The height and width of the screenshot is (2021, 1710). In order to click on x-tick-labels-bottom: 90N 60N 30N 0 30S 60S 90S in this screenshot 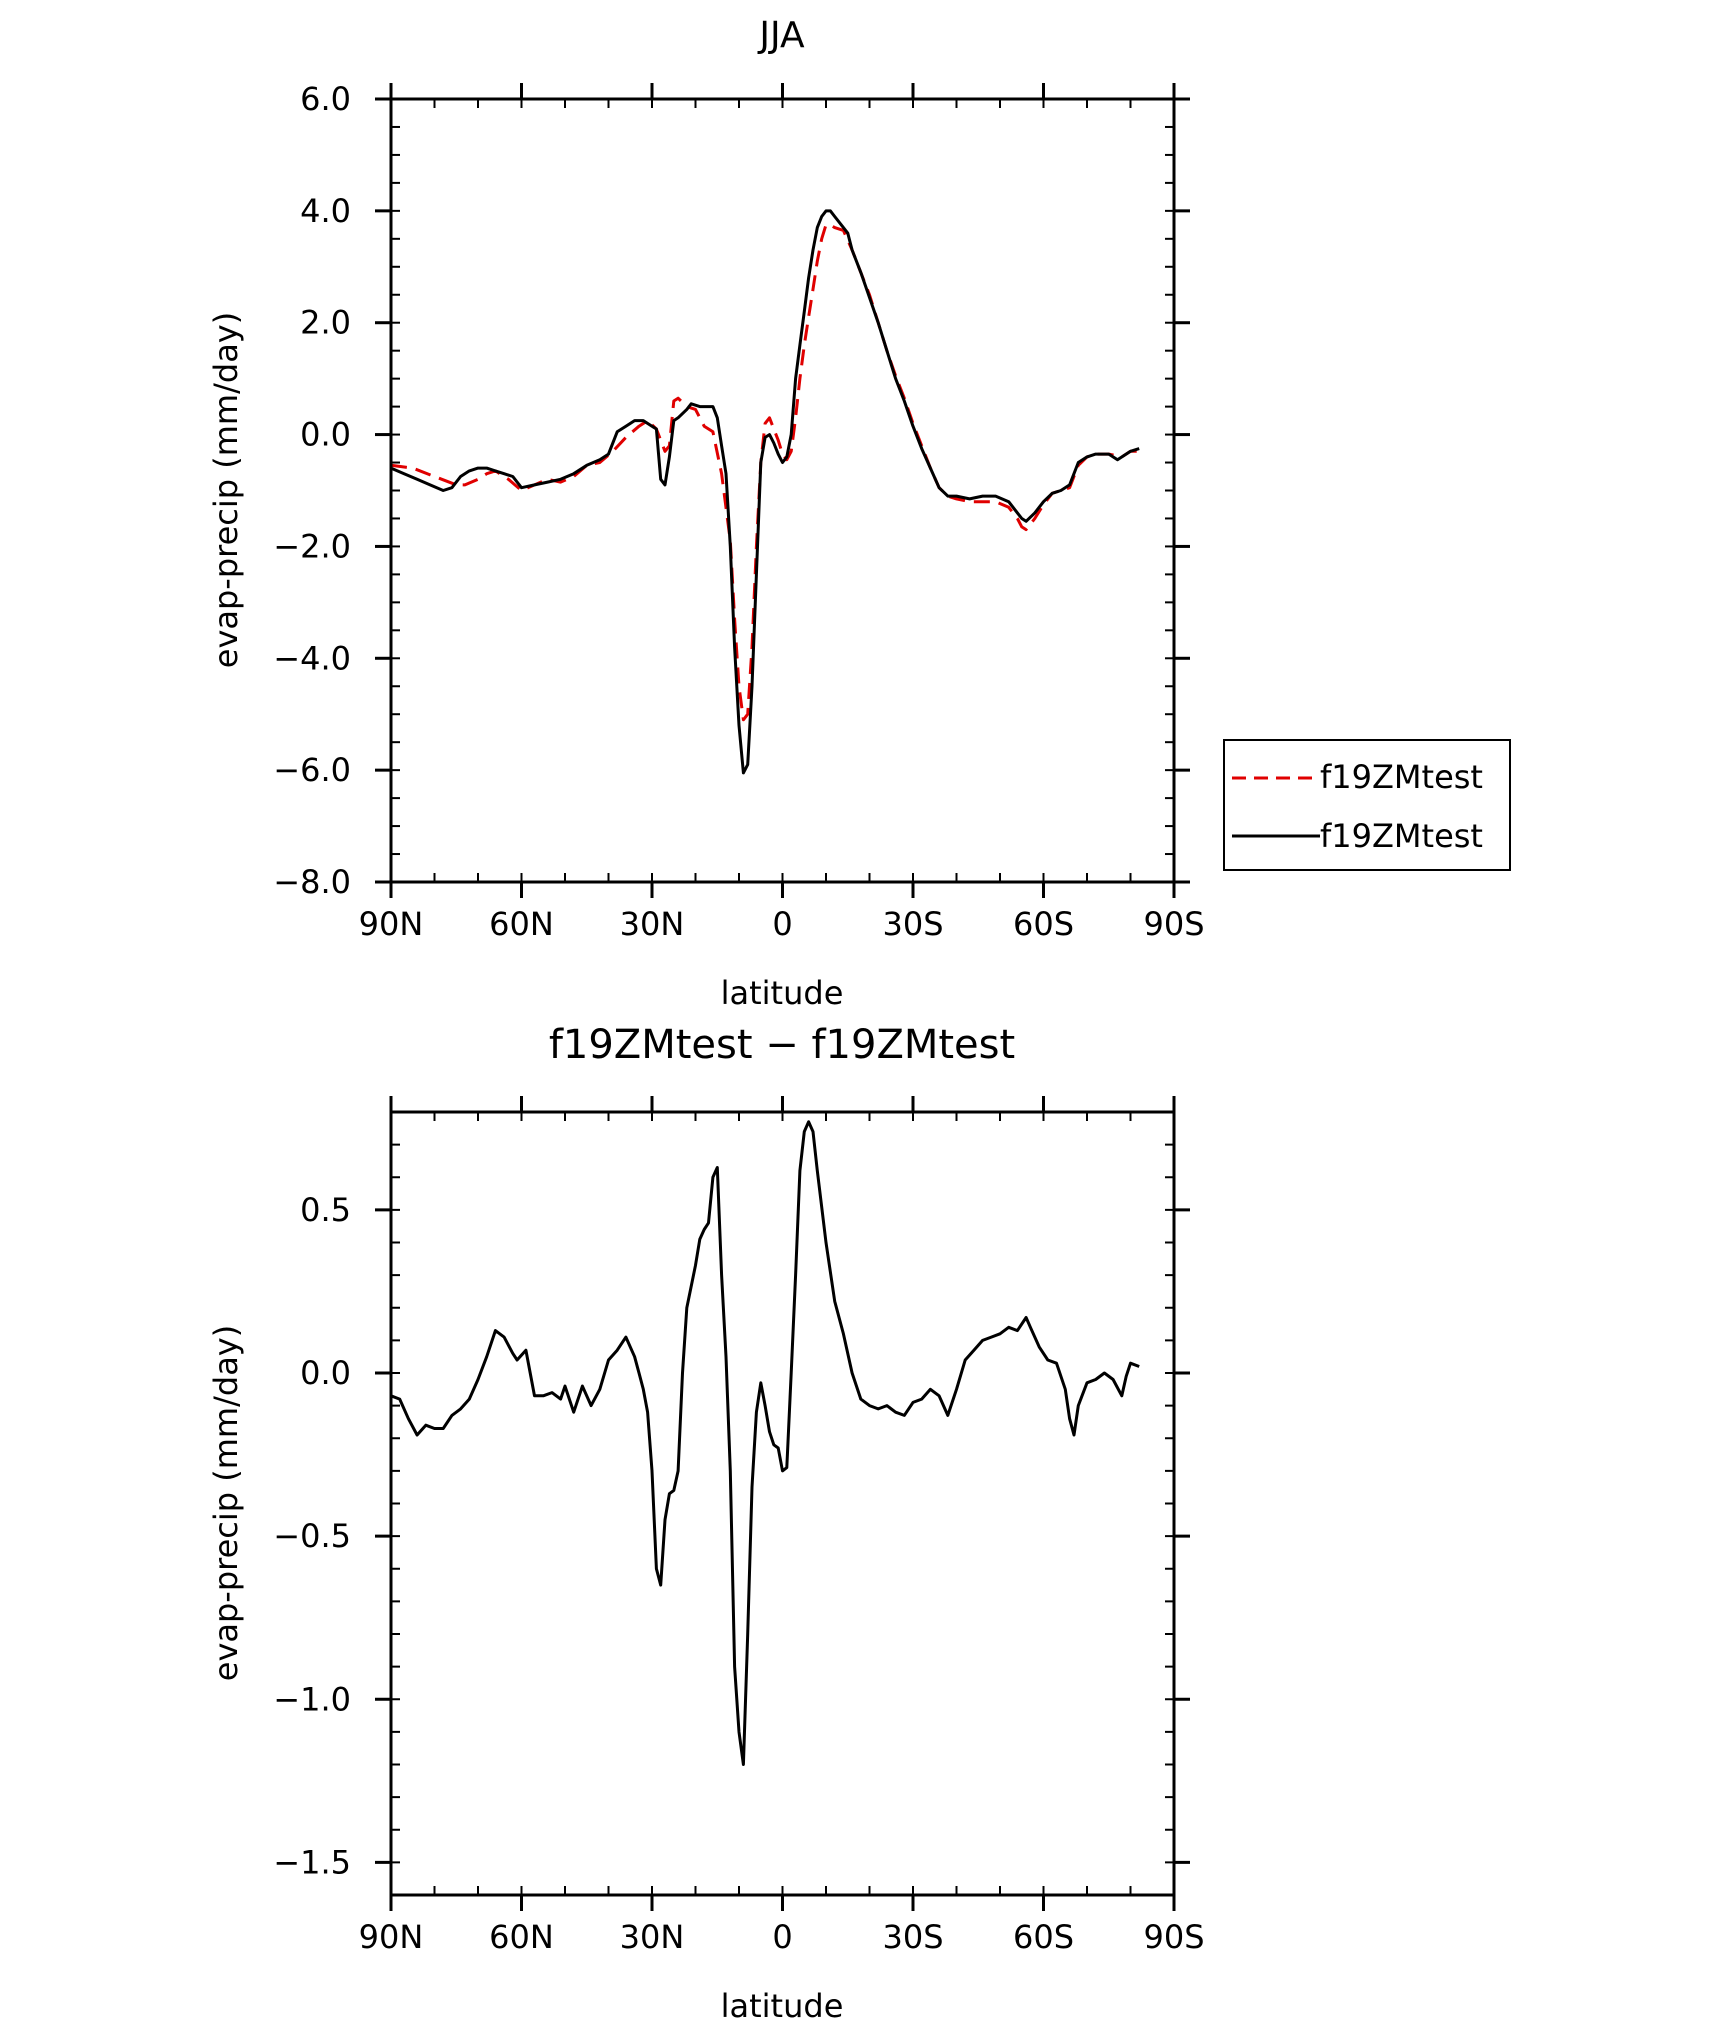, I will do `click(782, 1937)`.